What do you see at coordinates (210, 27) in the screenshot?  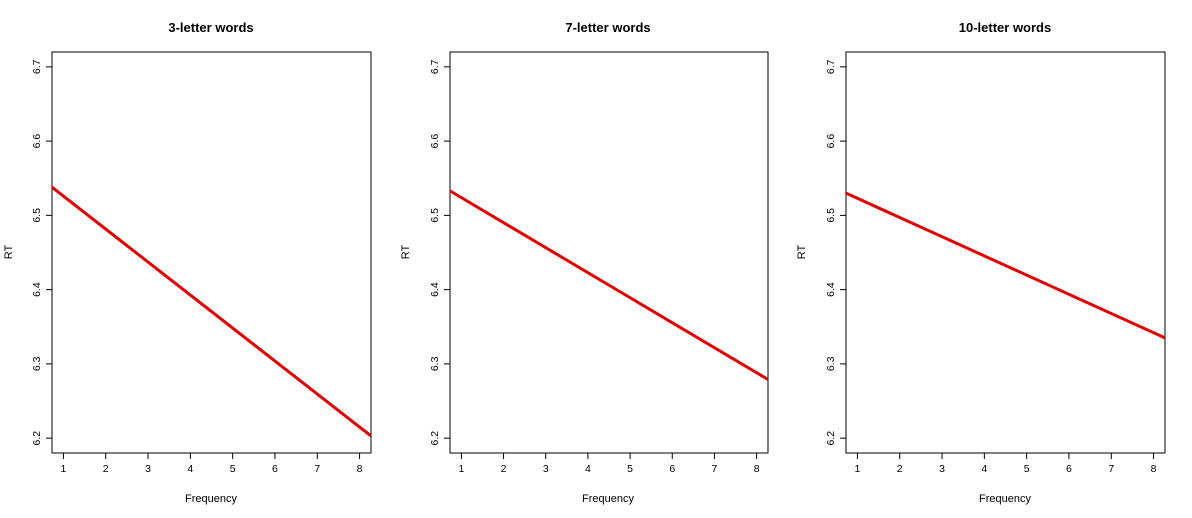 I see `panel-title: 3-letter words` at bounding box center [210, 27].